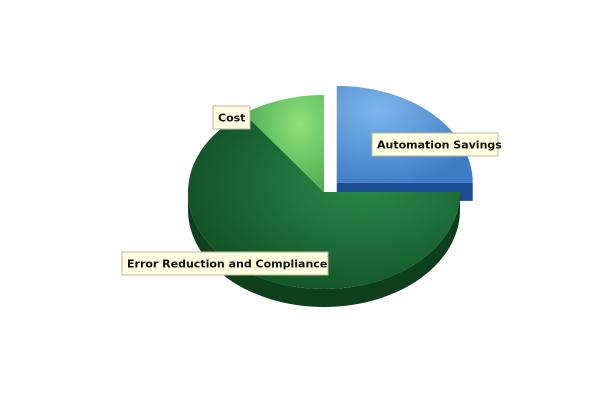  Describe the element at coordinates (324, 249) in the screenshot. I see `pie-side-error-reduction-and-compliance` at that location.